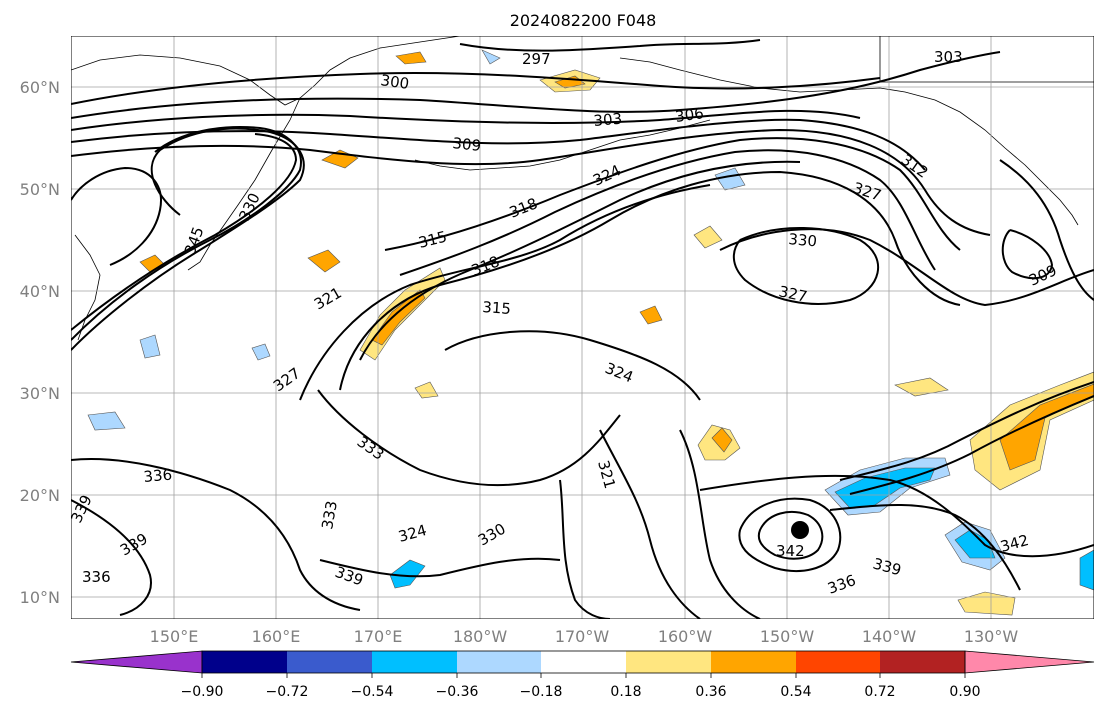  What do you see at coordinates (991, 636) in the screenshot?
I see `lon-label: 130°W` at bounding box center [991, 636].